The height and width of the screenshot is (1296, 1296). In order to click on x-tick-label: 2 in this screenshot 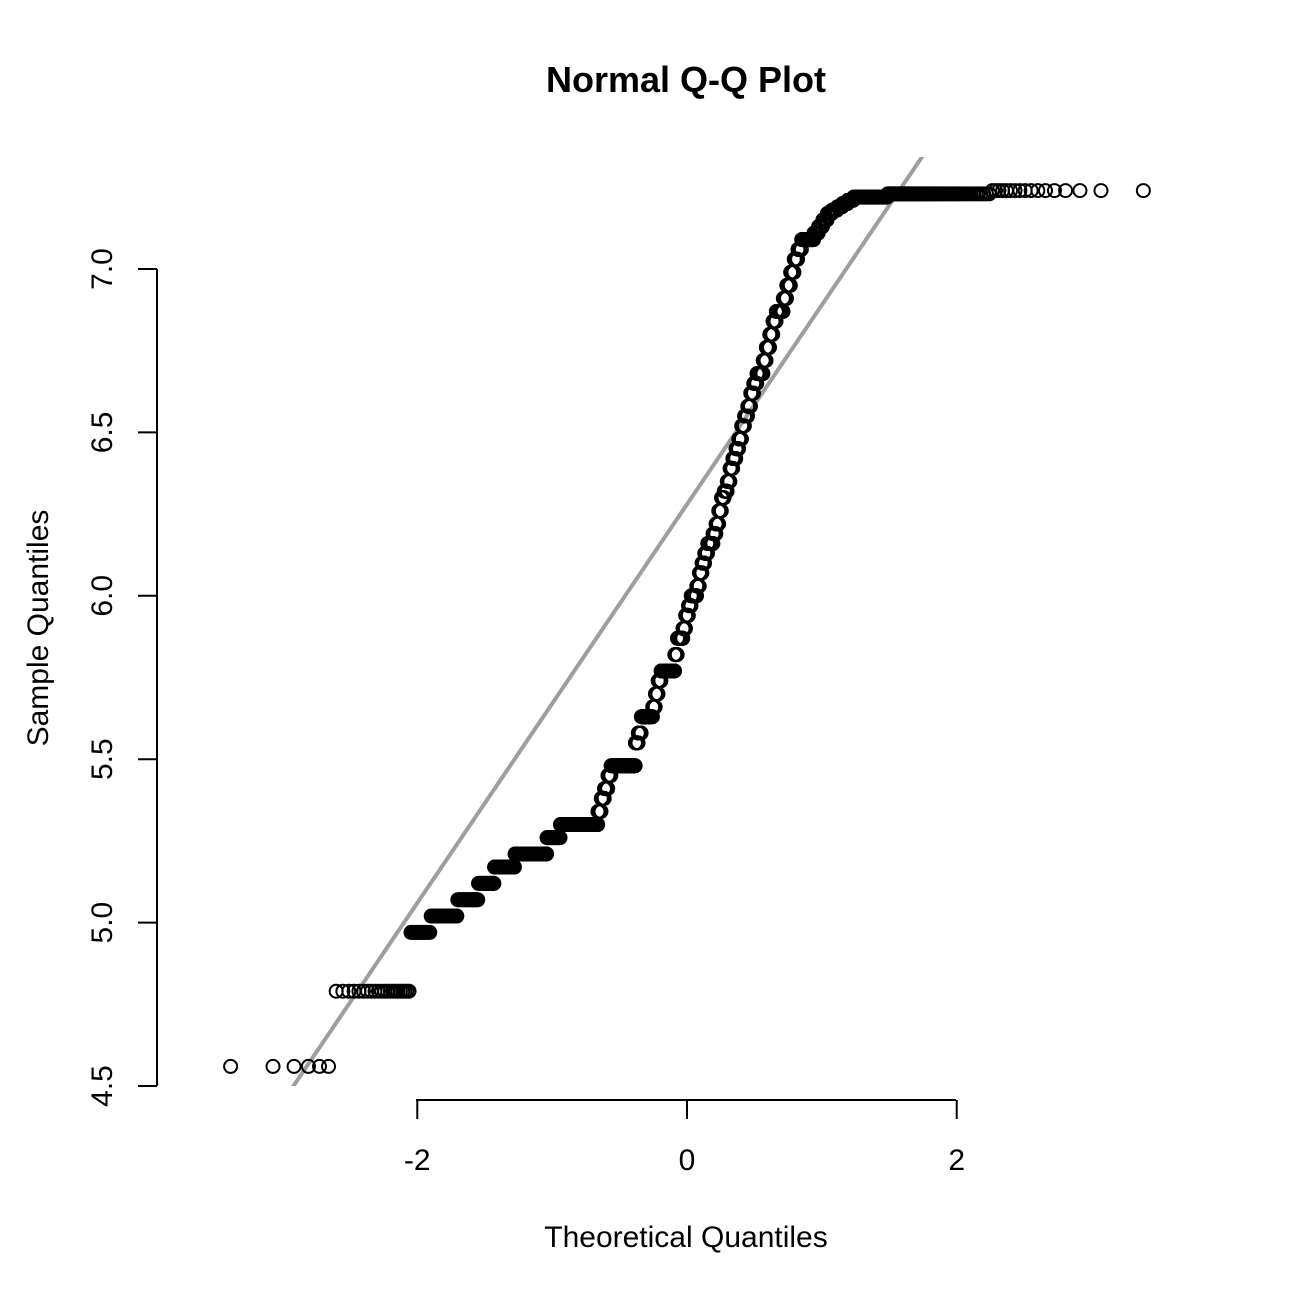, I will do `click(956, 1160)`.